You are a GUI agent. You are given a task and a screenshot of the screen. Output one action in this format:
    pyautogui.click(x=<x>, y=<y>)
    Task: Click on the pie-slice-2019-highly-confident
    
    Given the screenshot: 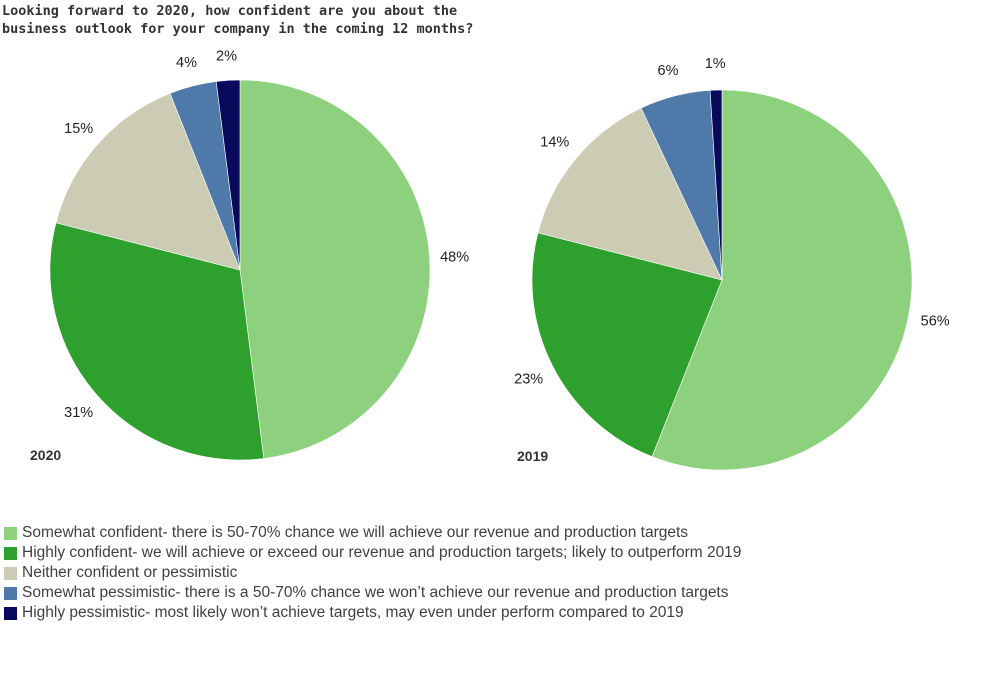 What is the action you would take?
    pyautogui.click(x=627, y=345)
    